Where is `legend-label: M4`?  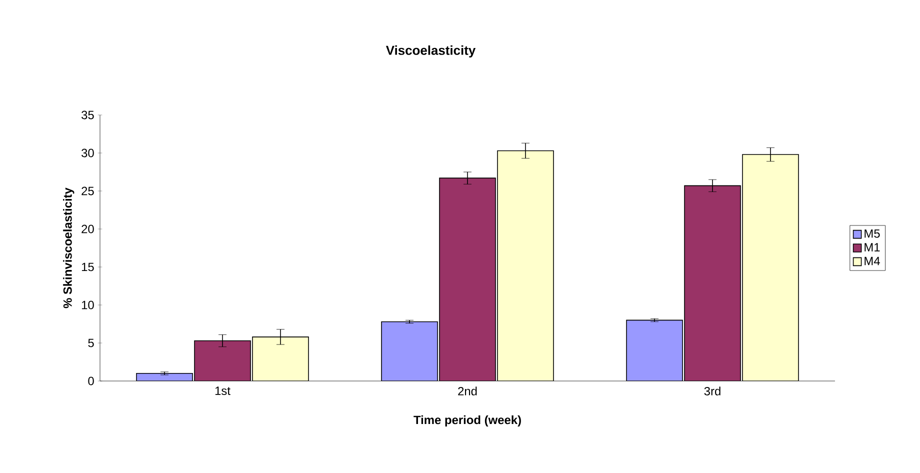
legend-label: M4 is located at coordinates (872, 261).